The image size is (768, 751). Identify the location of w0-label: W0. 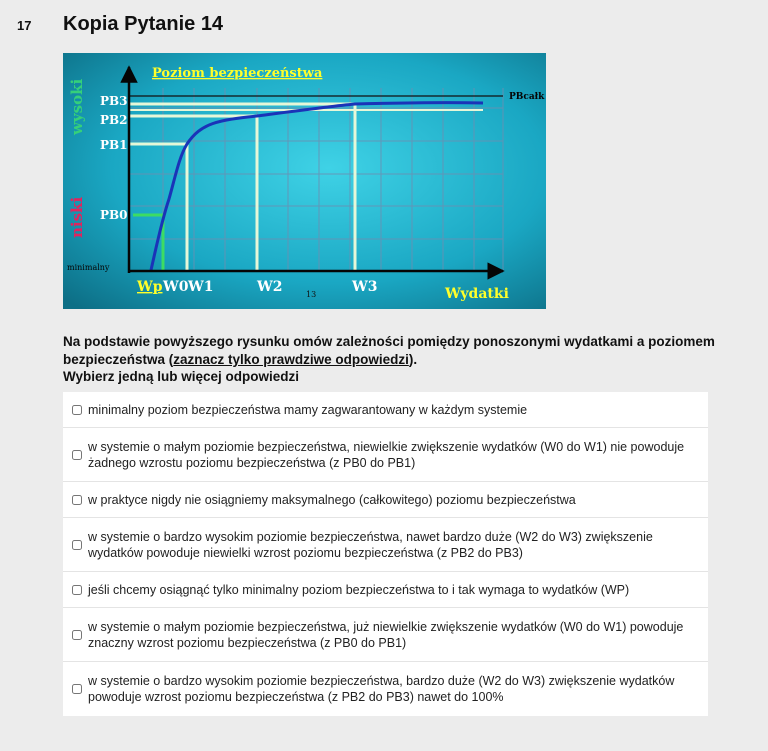
(175, 287).